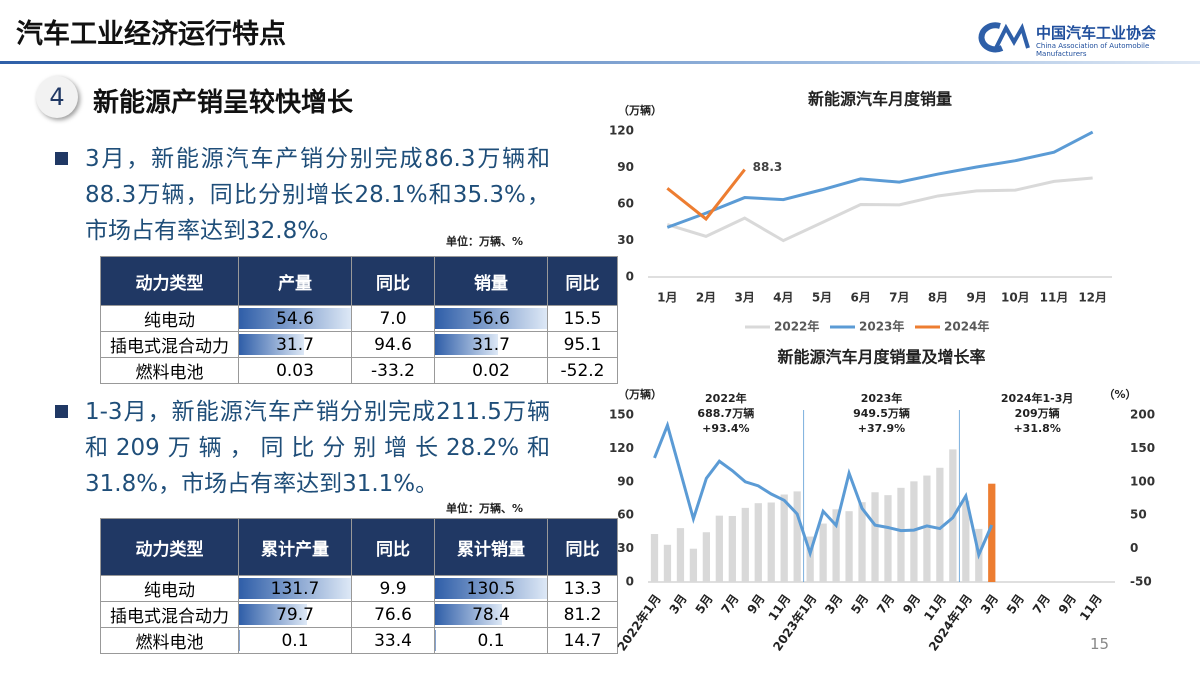 The width and height of the screenshot is (1200, 675). What do you see at coordinates (966, 326) in the screenshot?
I see `legend-label: 2024年` at bounding box center [966, 326].